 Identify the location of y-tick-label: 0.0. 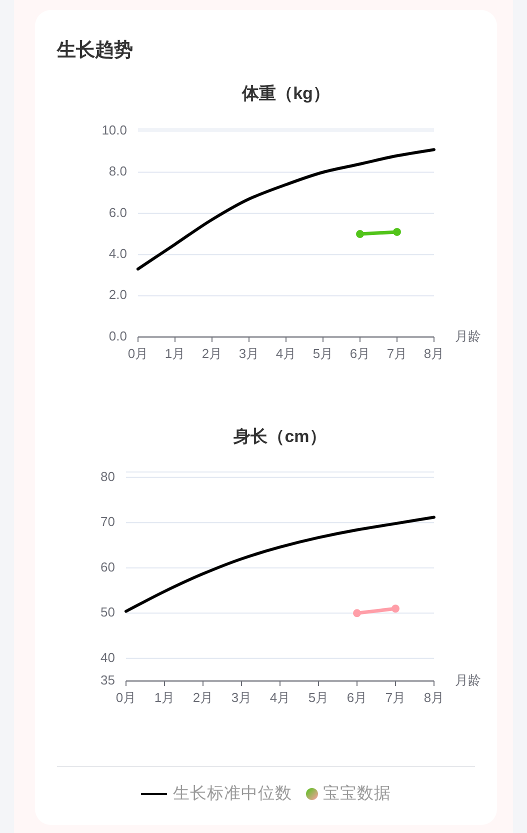
(117, 336).